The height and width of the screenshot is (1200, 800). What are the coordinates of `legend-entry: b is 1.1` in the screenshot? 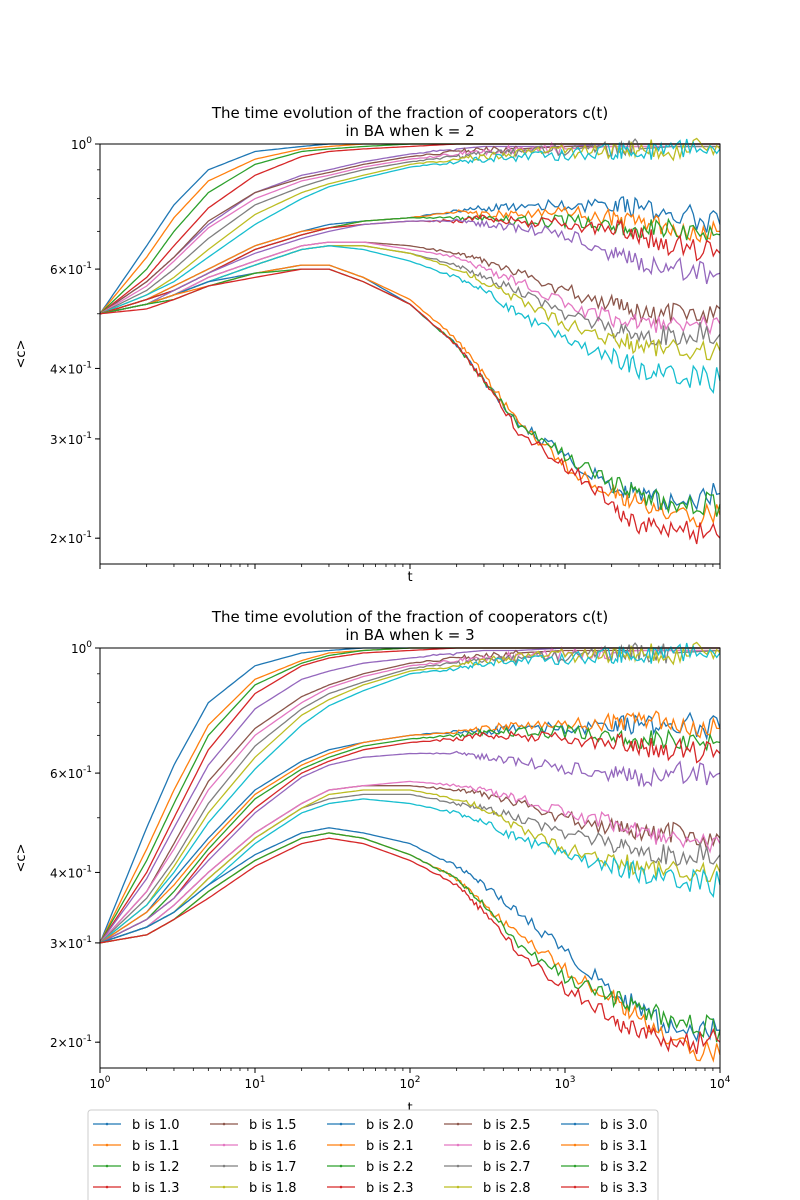 It's located at (136, 1146).